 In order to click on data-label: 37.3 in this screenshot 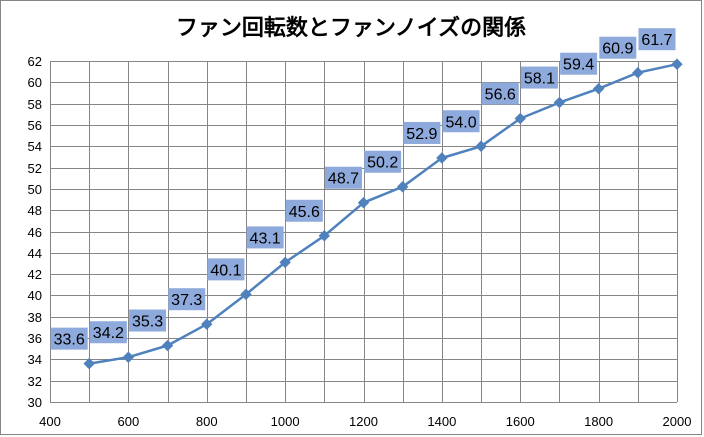, I will do `click(186, 300)`.